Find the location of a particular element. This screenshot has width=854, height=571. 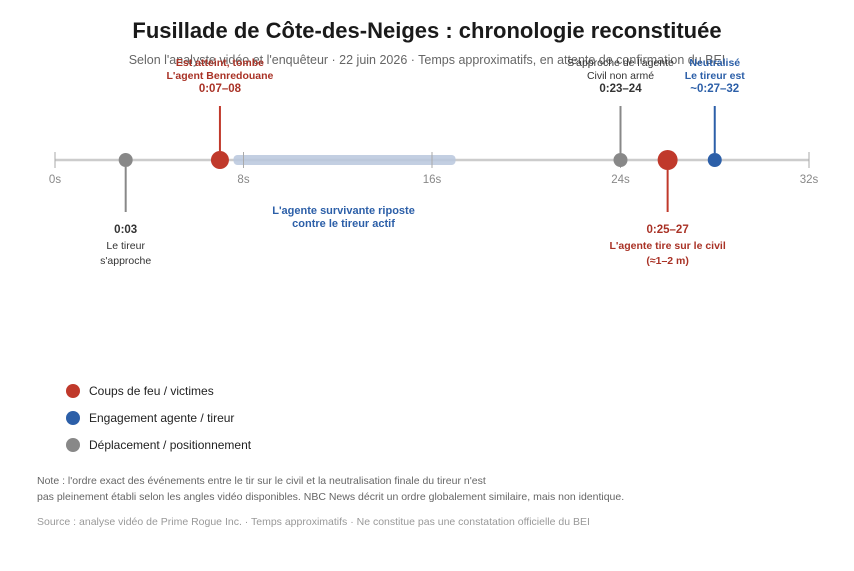

x-tick-label: 24s is located at coordinates (620, 180).